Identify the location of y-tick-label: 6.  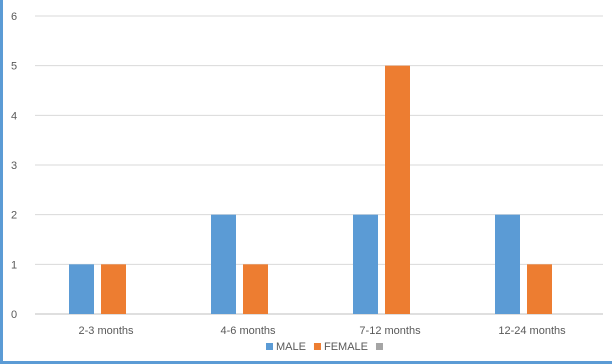
(14, 17).